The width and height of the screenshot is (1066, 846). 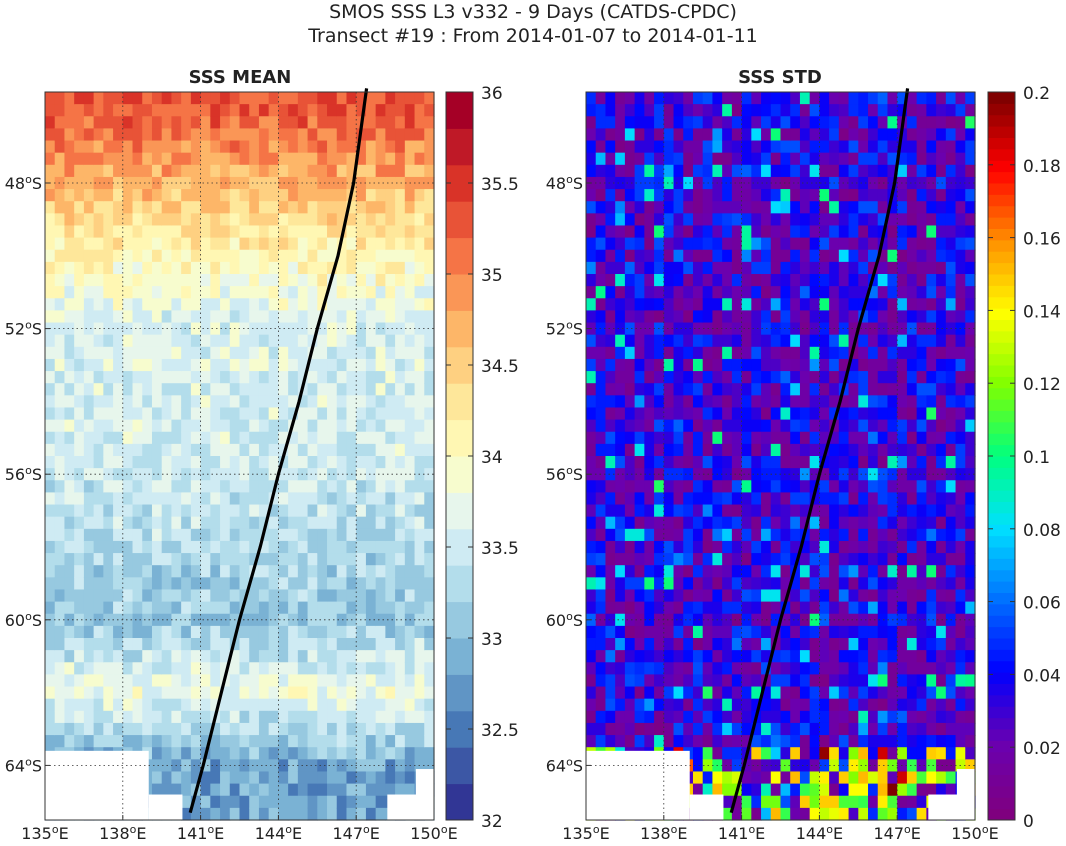 I want to click on colorbar-tick-label: 32.5, so click(x=500, y=731).